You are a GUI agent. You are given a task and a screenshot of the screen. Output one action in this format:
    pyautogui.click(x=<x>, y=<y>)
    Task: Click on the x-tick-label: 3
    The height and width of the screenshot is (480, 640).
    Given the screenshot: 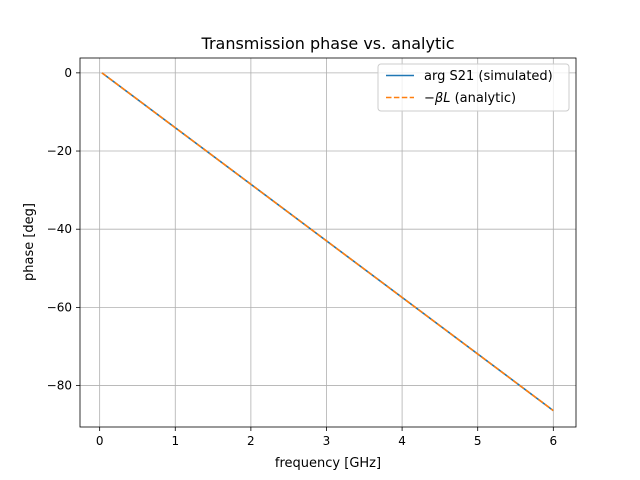 What is the action you would take?
    pyautogui.click(x=327, y=441)
    